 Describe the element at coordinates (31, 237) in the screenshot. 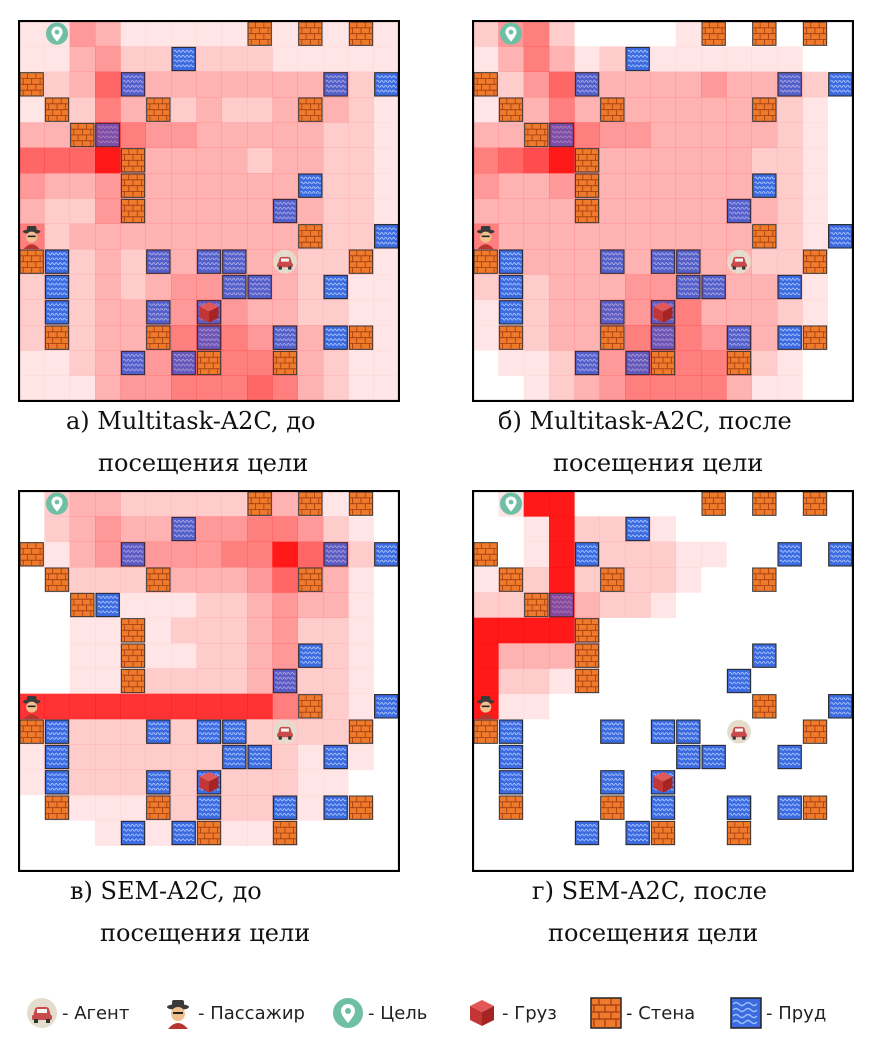

I see `passenger` at that location.